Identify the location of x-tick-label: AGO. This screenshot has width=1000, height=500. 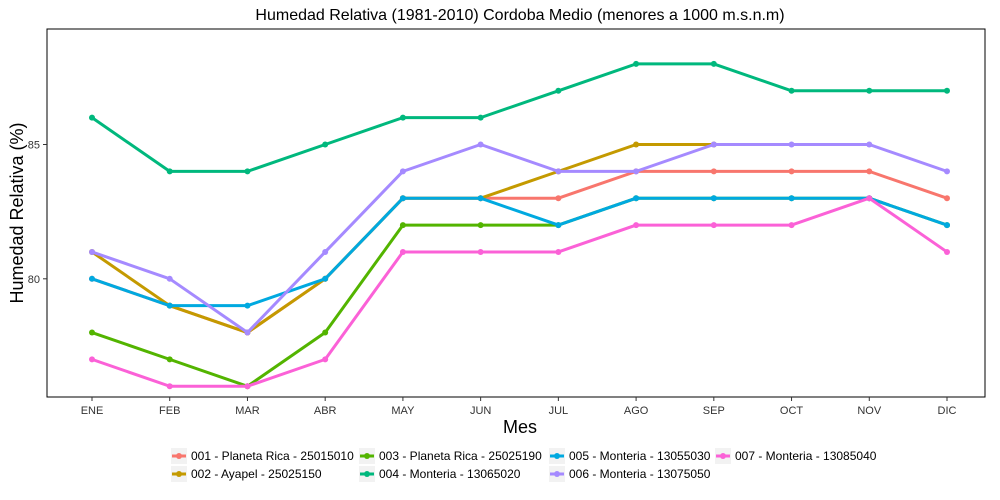
(636, 411).